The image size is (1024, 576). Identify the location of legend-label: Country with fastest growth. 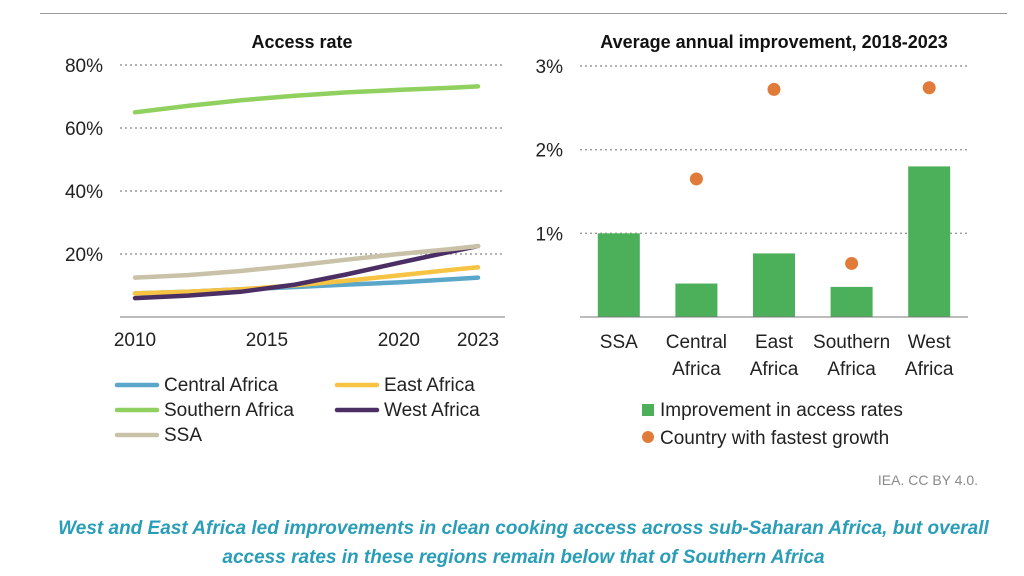
(774, 438).